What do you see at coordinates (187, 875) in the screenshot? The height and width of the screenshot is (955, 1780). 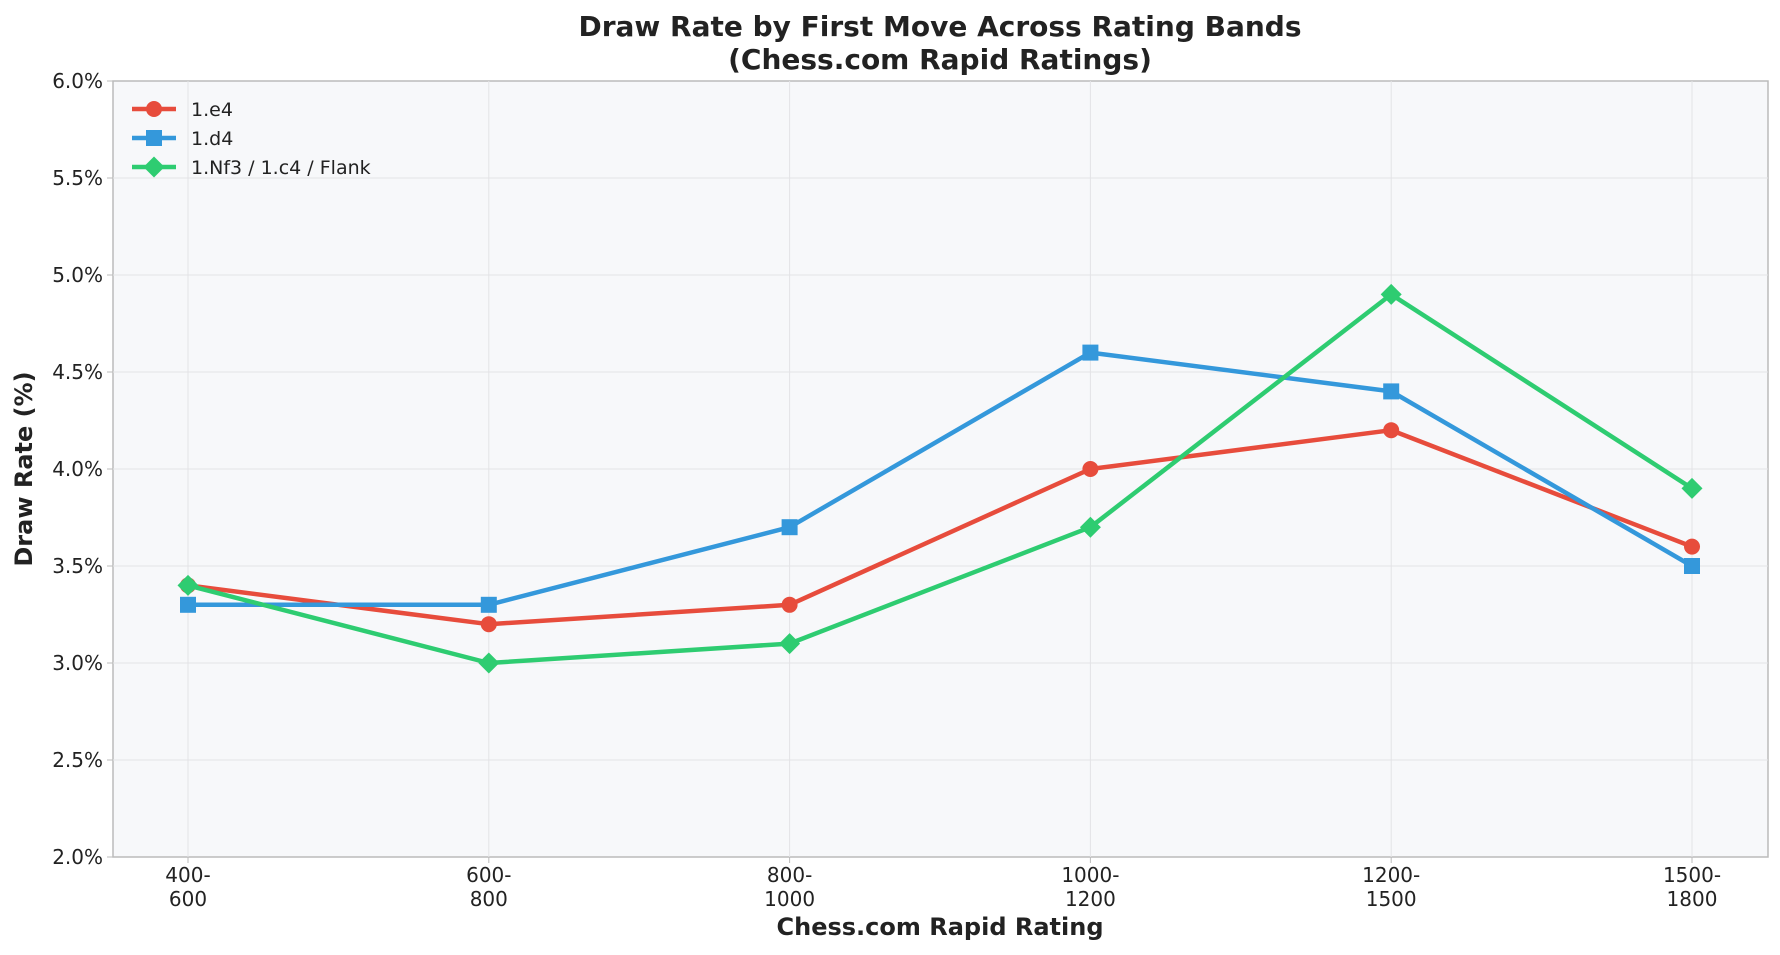 I see `x-tick-label: 400-` at bounding box center [187, 875].